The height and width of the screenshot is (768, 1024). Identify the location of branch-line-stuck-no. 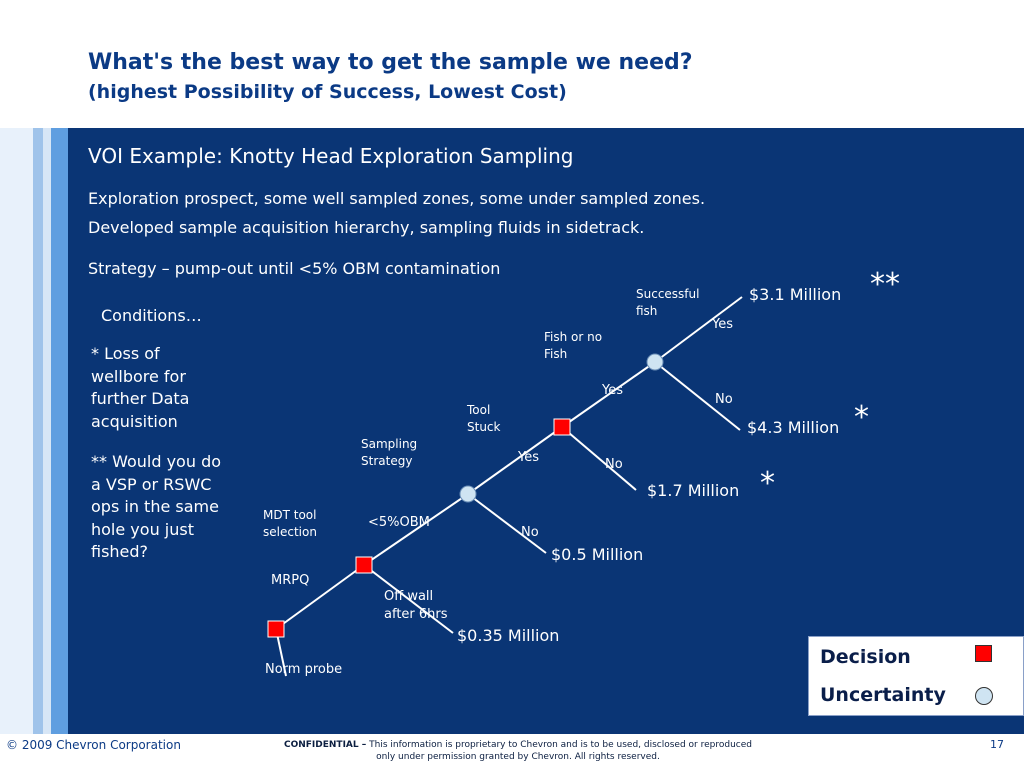
(507, 523).